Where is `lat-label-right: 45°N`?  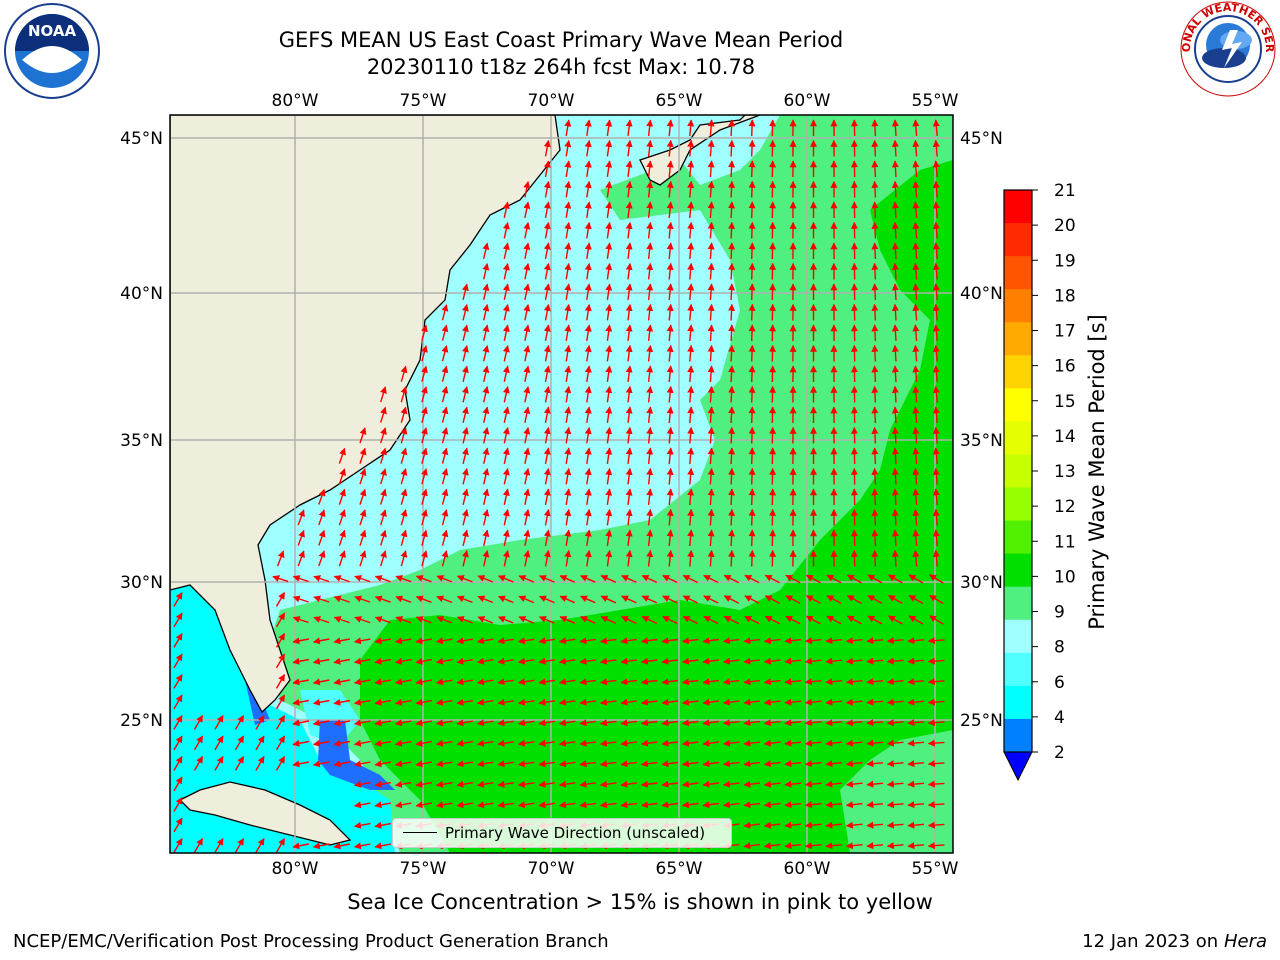 lat-label-right: 45°N is located at coordinates (981, 139).